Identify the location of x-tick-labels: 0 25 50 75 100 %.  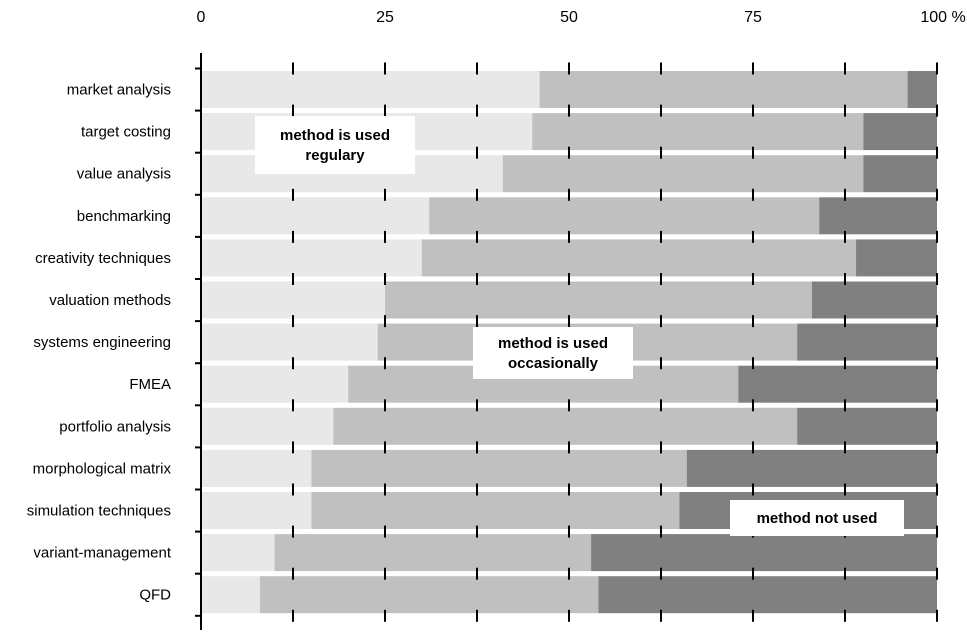
(581, 17).